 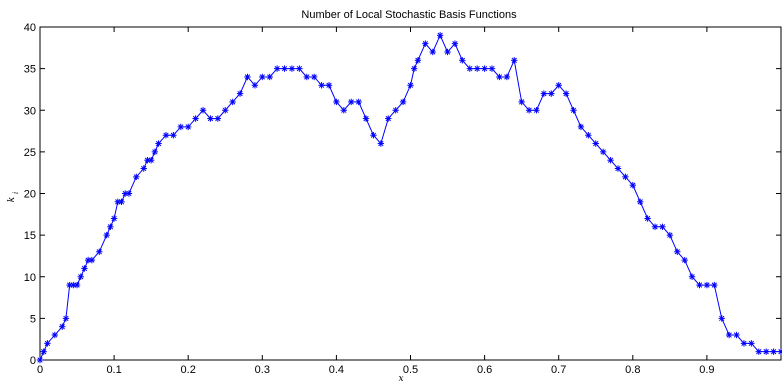 What do you see at coordinates (558, 370) in the screenshot?
I see `x-tick-label: 0.7` at bounding box center [558, 370].